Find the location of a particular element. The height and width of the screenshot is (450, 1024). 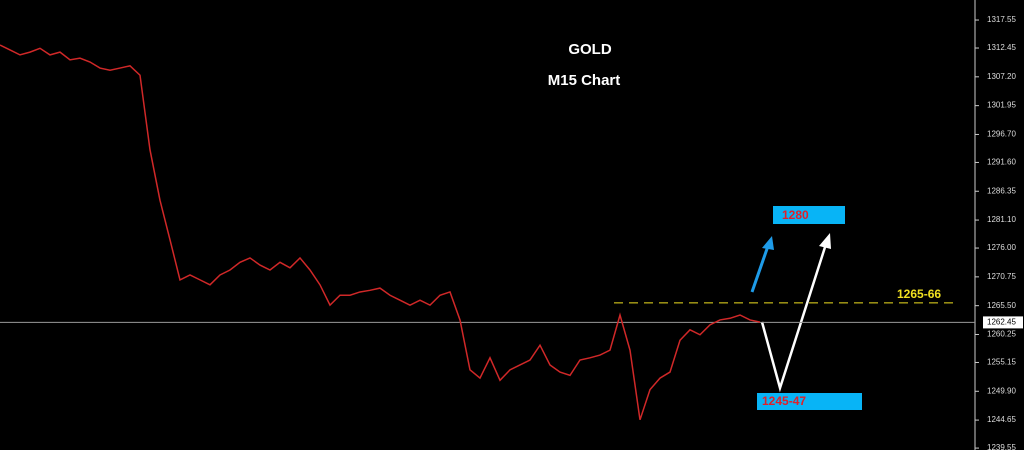

y-tick-label: 1239.55 is located at coordinates (1001, 446).